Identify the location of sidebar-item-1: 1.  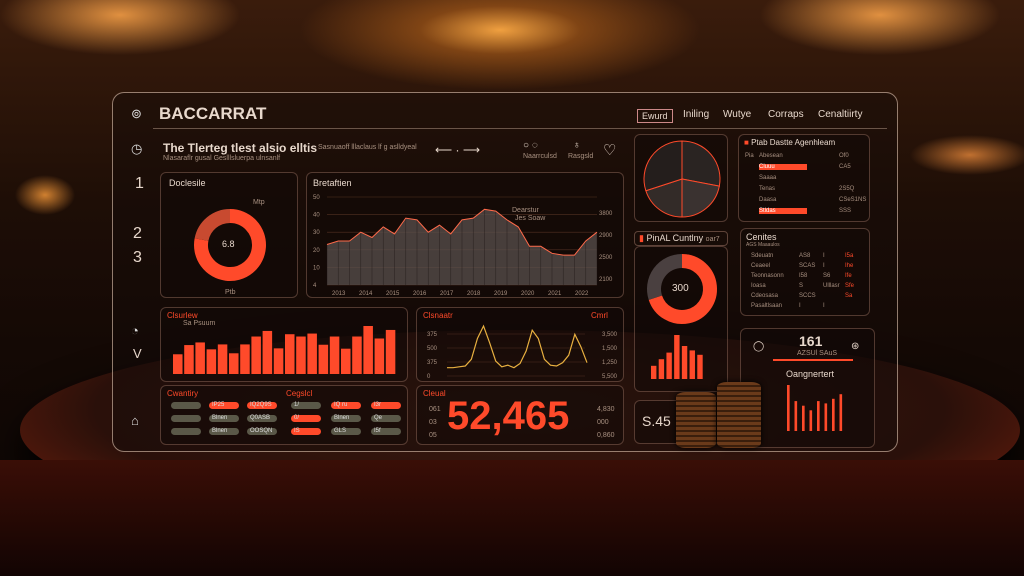
(139, 183).